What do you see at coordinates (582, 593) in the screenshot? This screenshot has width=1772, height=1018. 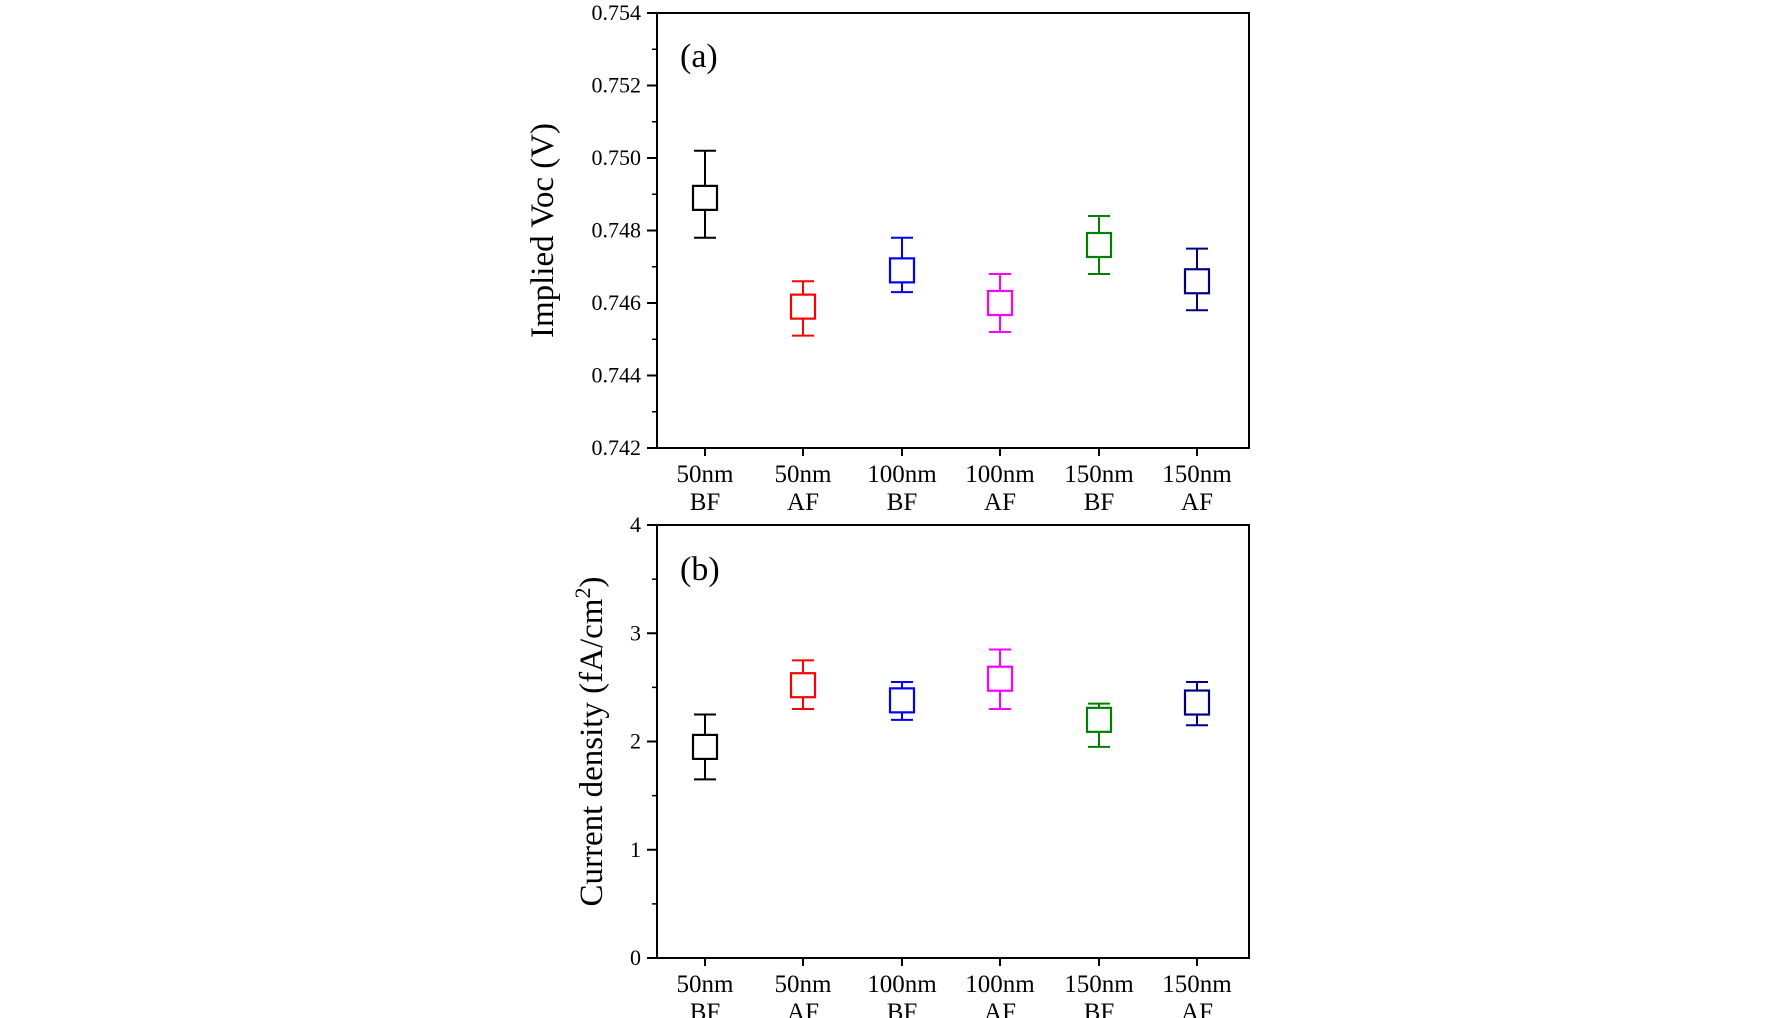 I see `y-axis-title-superscript: 2` at bounding box center [582, 593].